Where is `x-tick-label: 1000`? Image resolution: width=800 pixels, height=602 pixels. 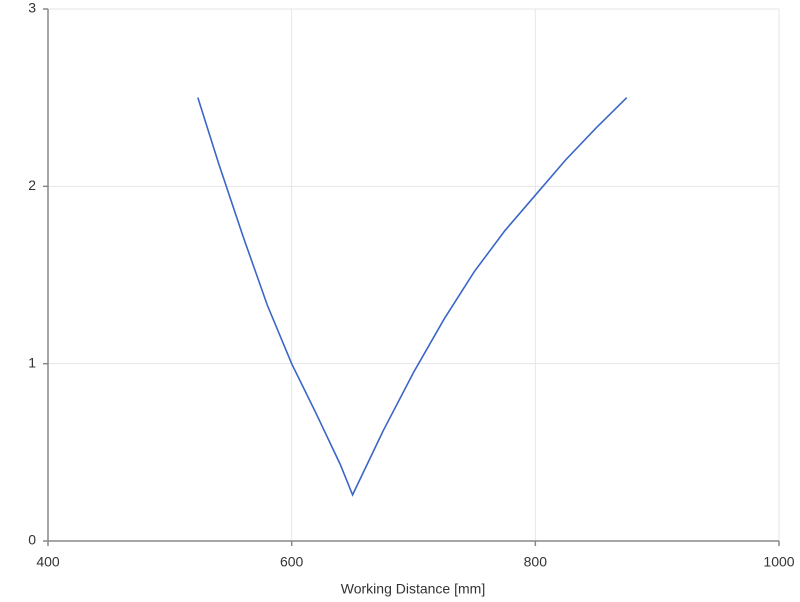
x-tick-label: 1000 is located at coordinates (778, 562).